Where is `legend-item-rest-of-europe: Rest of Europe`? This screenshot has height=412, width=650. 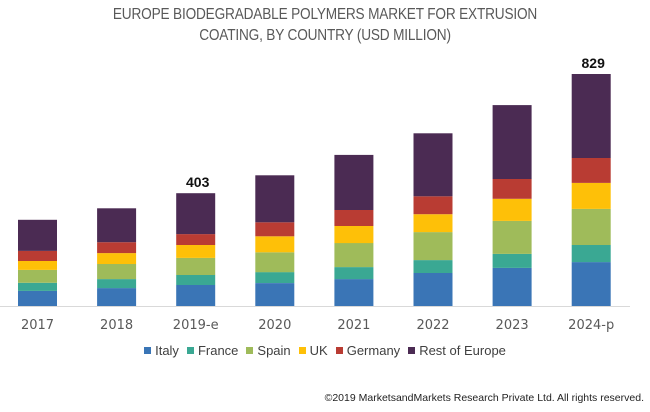
legend-item-rest-of-europe: Rest of Europe is located at coordinates (457, 350).